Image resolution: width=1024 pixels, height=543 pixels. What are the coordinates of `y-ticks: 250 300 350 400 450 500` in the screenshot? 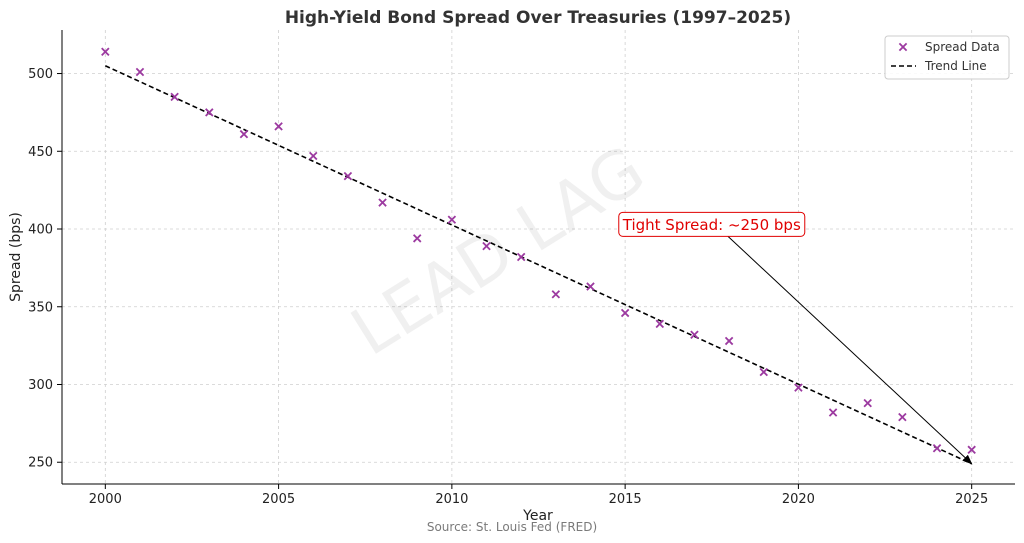 It's located at (45, 269).